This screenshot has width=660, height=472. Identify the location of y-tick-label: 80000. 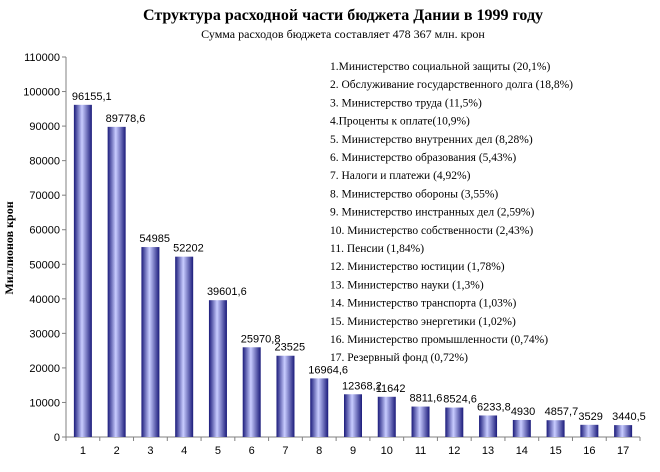
(44, 162).